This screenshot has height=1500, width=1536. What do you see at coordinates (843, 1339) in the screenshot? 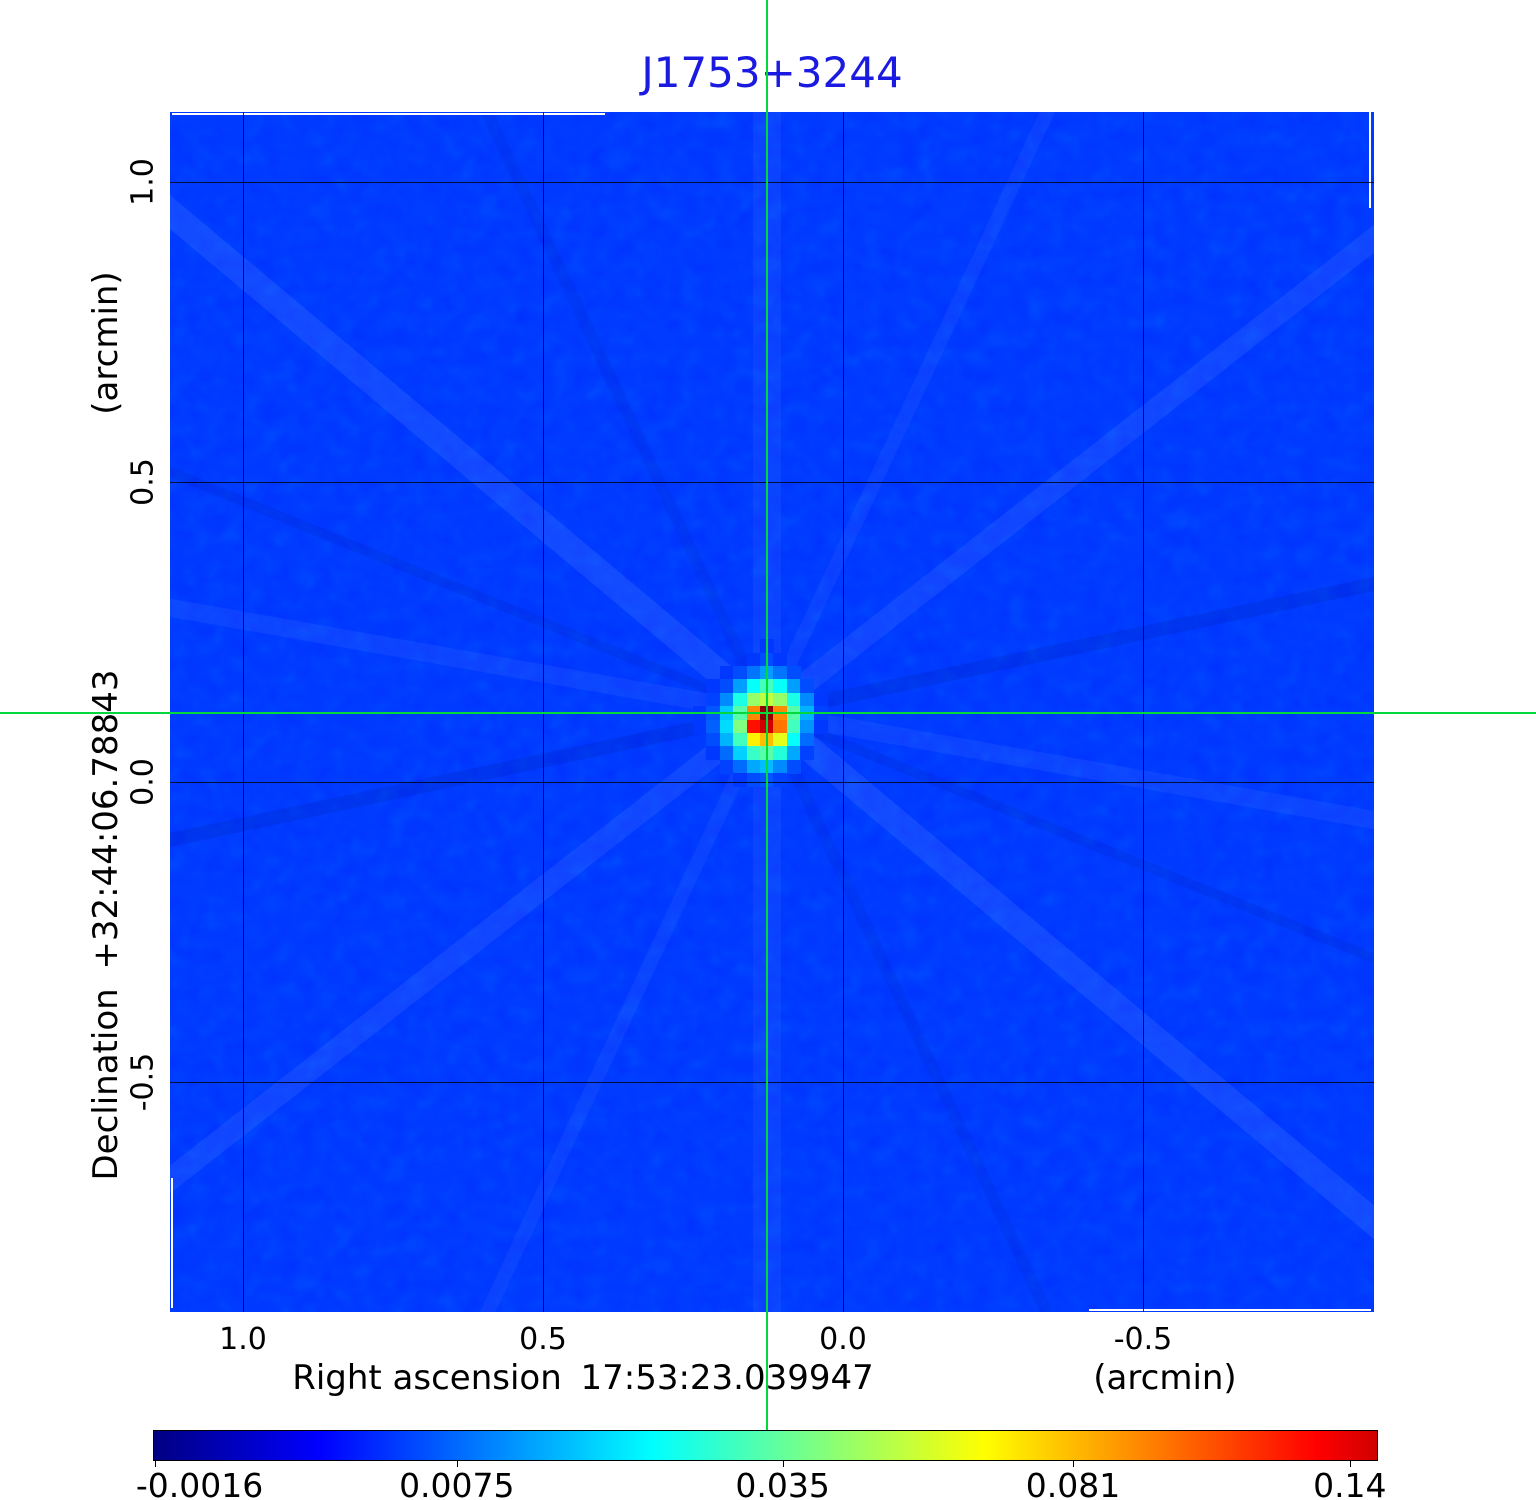
I see `x-tick-label: 0.0` at bounding box center [843, 1339].